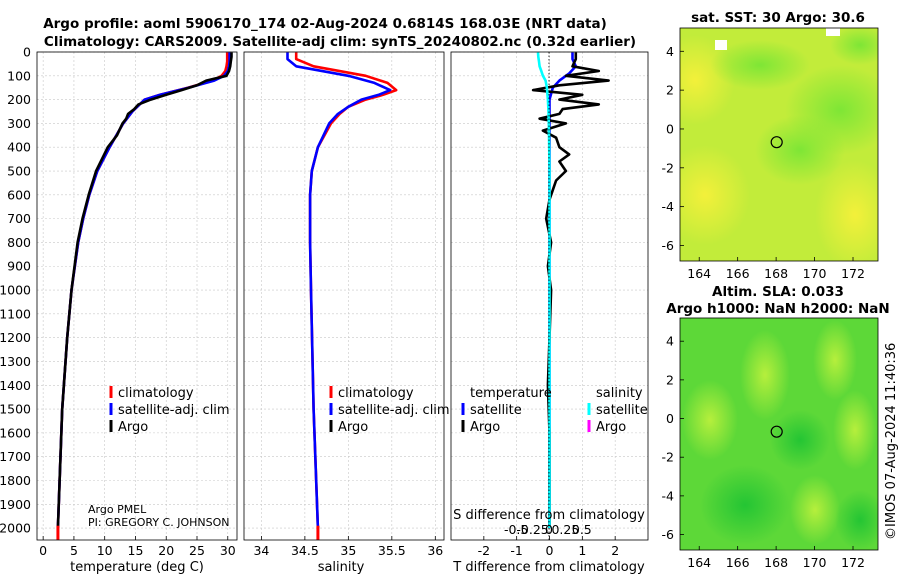 This screenshot has height=580, width=900. What do you see at coordinates (137, 567) in the screenshot?
I see `temperature-xlabel: temperature (deg C)` at bounding box center [137, 567].